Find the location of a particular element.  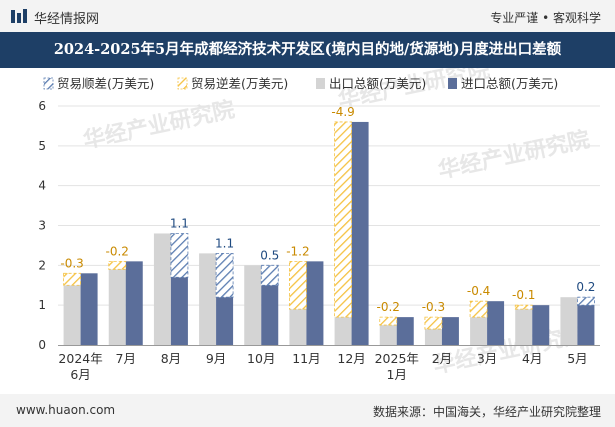

chart-title: 2024-2025年5月年成都经济技术开发区(境内目的地/货源地)月度进出口差额 is located at coordinates (307, 49).